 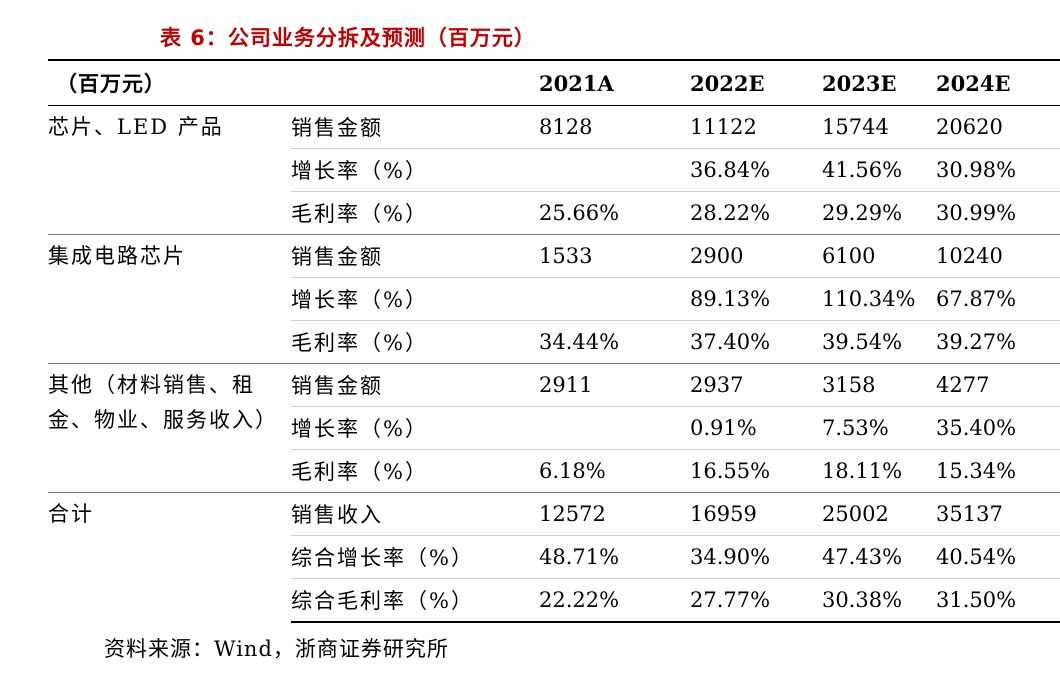 I want to click on segment-label: 芯片、LED 产品, so click(x=136, y=127).